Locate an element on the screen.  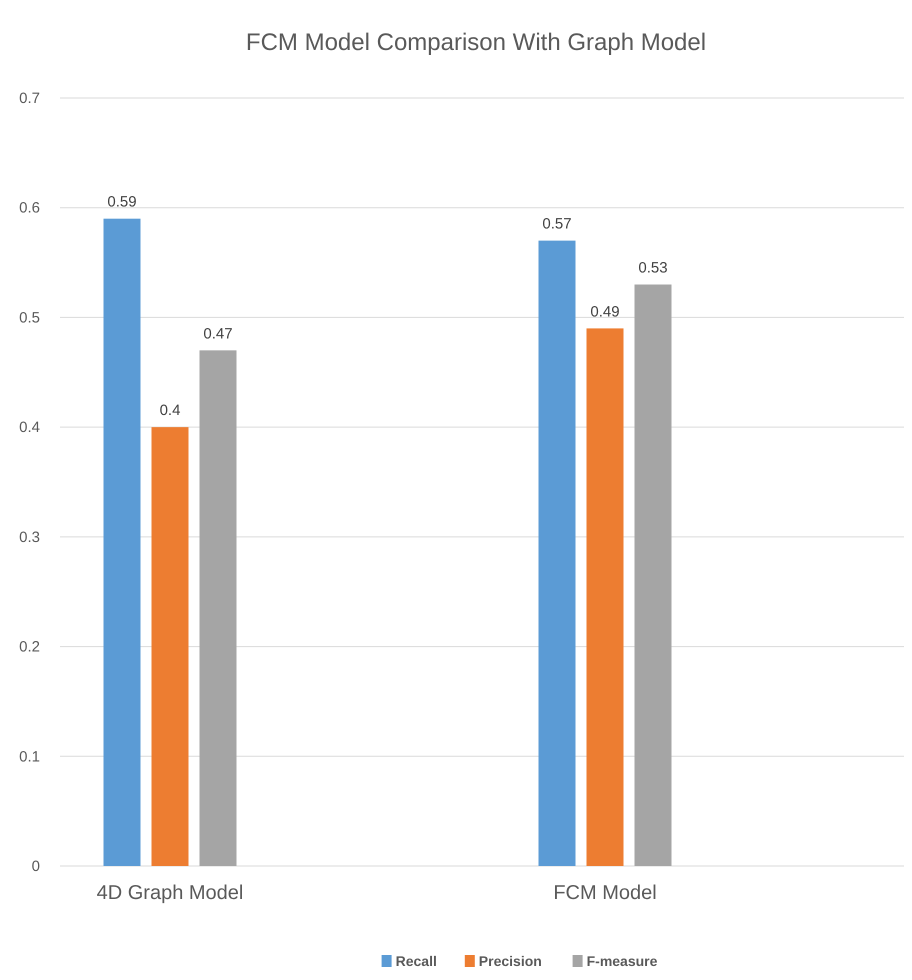
chart-title: FCM Model Comparison With Graph Model is located at coordinates (476, 42).